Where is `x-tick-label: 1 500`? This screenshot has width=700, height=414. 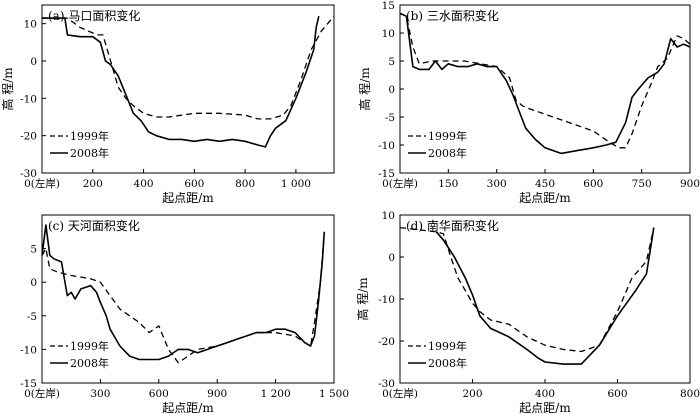
x-tick-label: 1 500 is located at coordinates (334, 394).